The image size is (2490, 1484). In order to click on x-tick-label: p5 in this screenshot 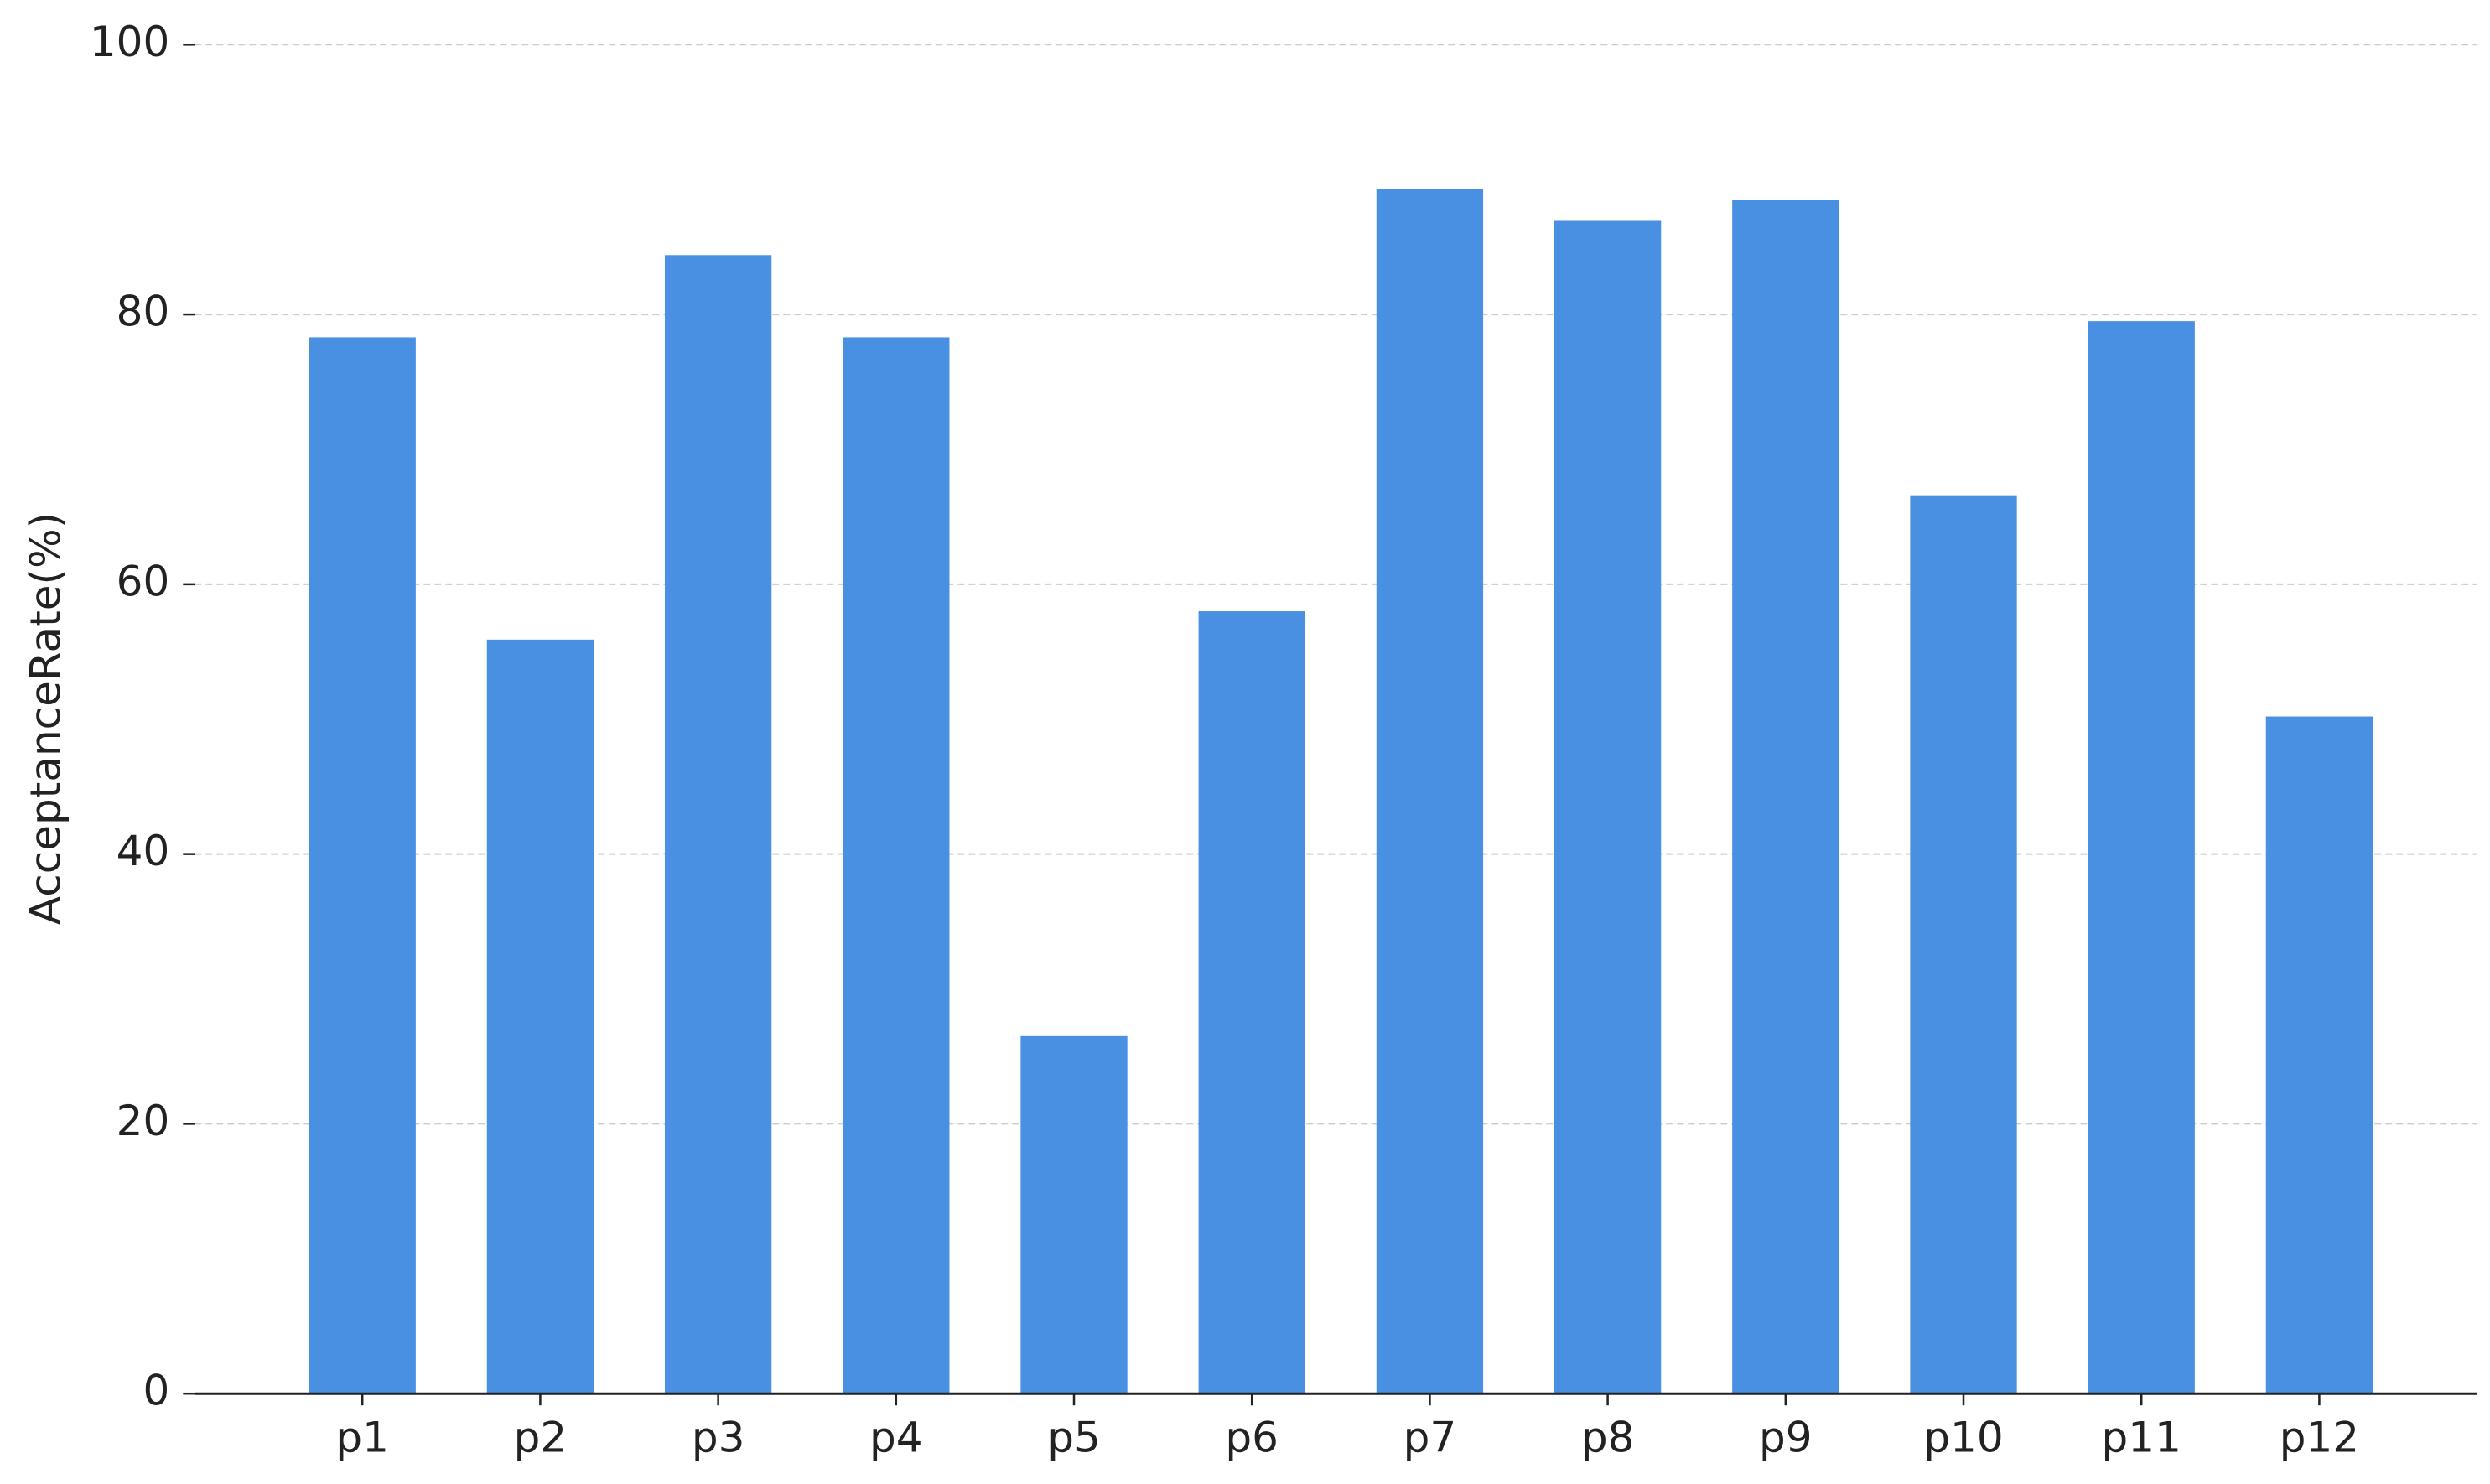, I will do `click(1074, 1438)`.